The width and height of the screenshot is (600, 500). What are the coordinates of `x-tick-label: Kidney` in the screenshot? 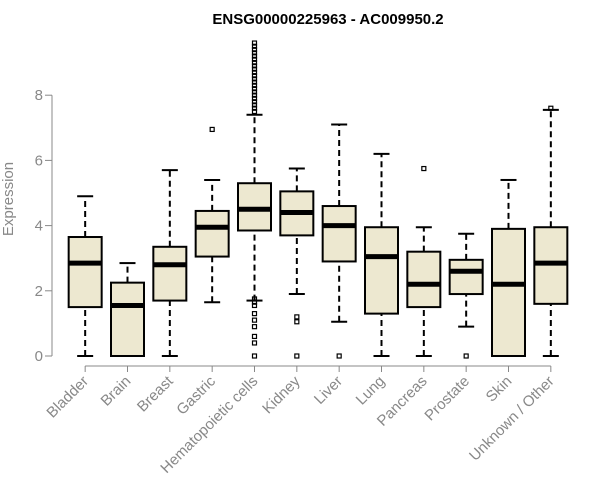 It's located at (281, 394).